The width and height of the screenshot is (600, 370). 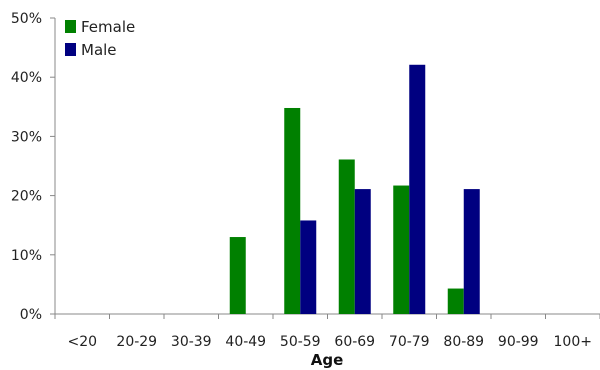 What do you see at coordinates (82, 342) in the screenshot?
I see `x-tick-label: <20` at bounding box center [82, 342].